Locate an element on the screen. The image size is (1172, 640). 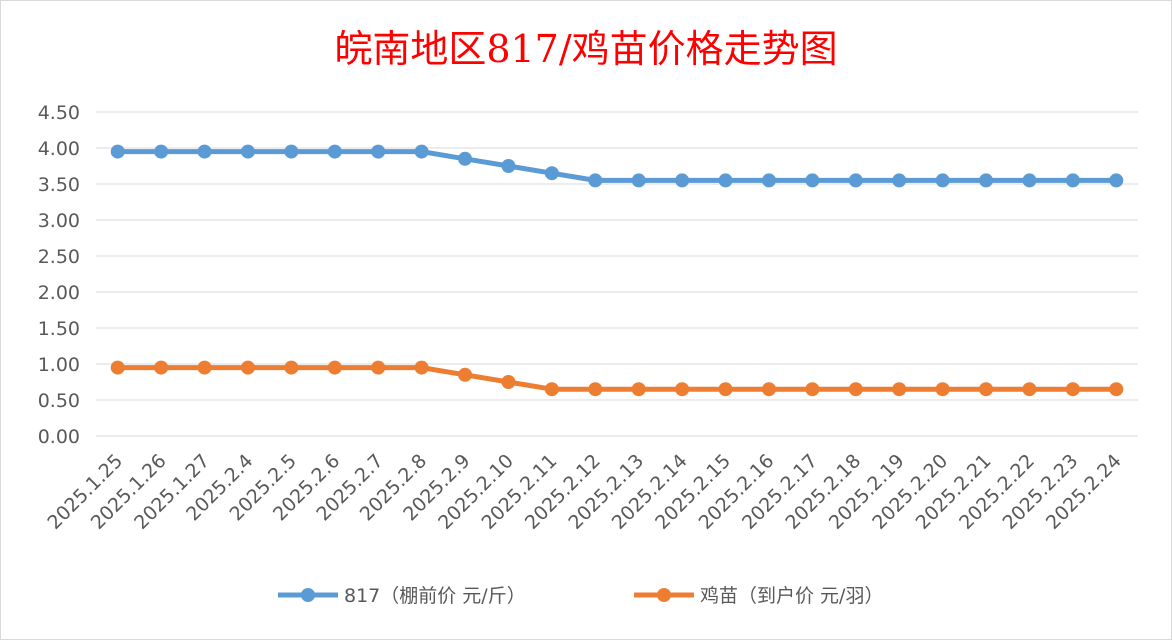
chart-title: 皖南地区817/鸡苗价格走势图 is located at coordinates (586, 49).